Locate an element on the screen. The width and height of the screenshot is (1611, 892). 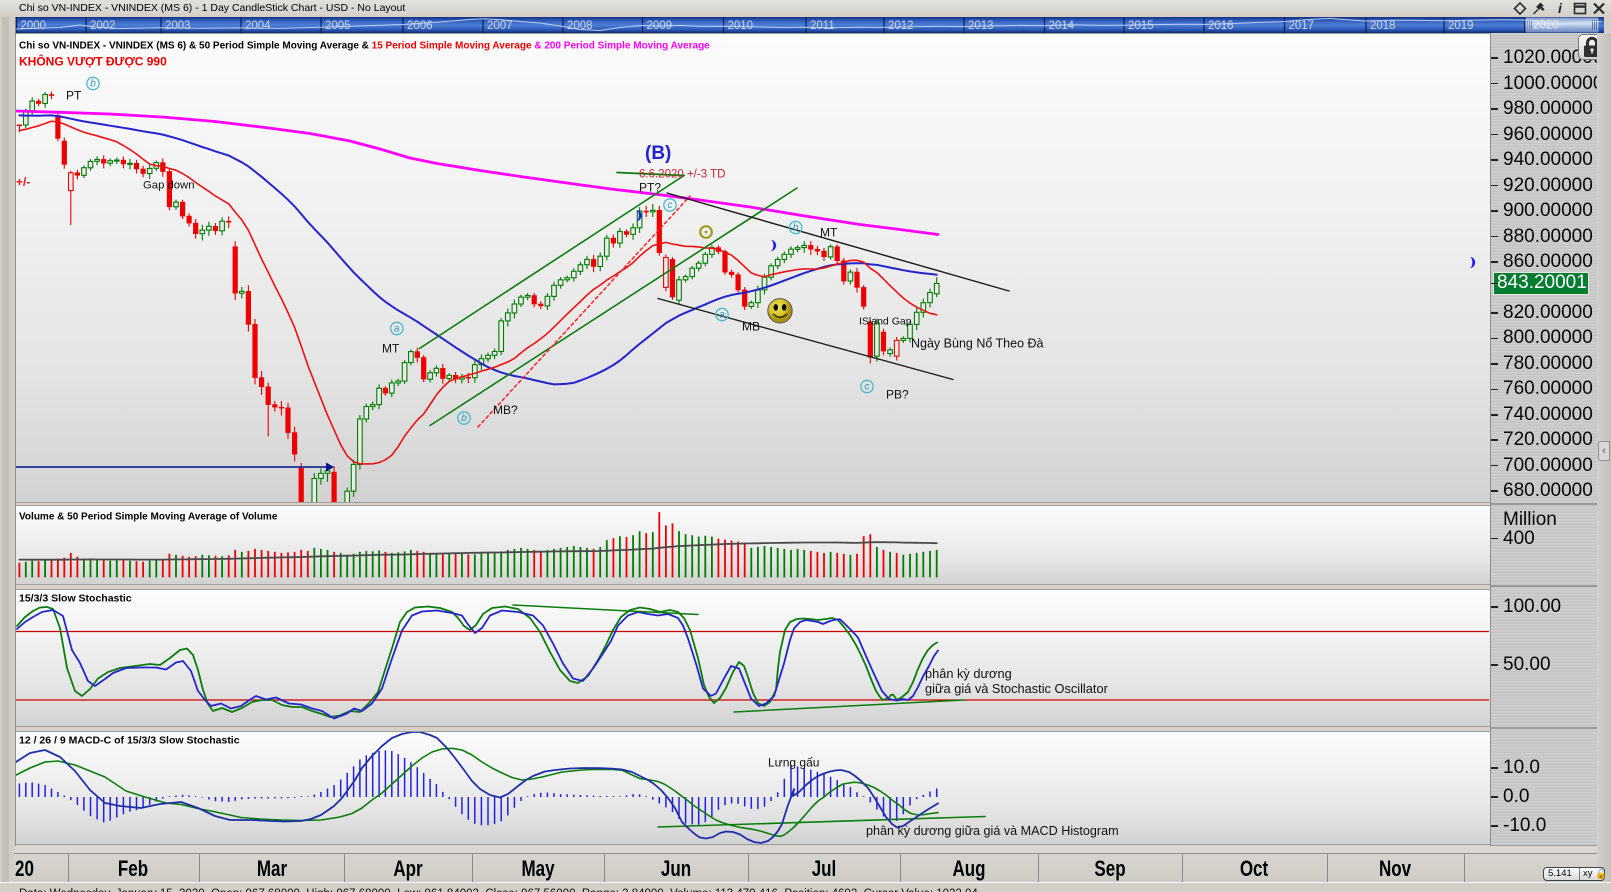
svg-text: 2016 is located at coordinates (1221, 26).